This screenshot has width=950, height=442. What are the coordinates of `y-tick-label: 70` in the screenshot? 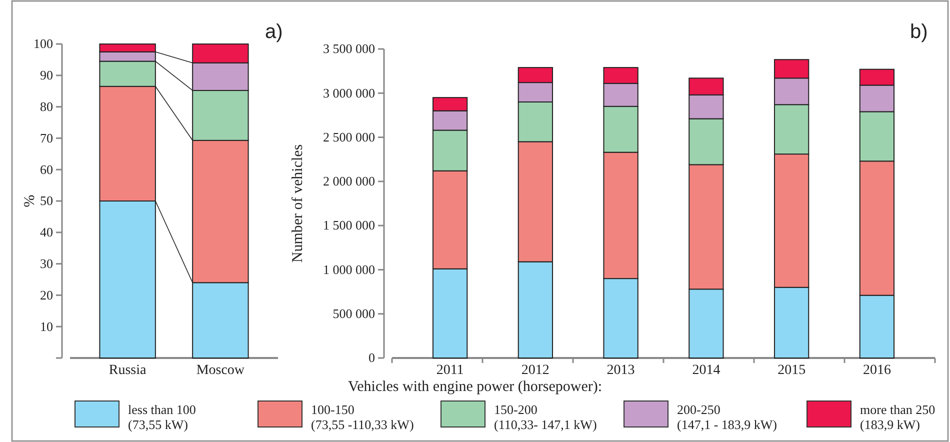 It's located at (46, 138).